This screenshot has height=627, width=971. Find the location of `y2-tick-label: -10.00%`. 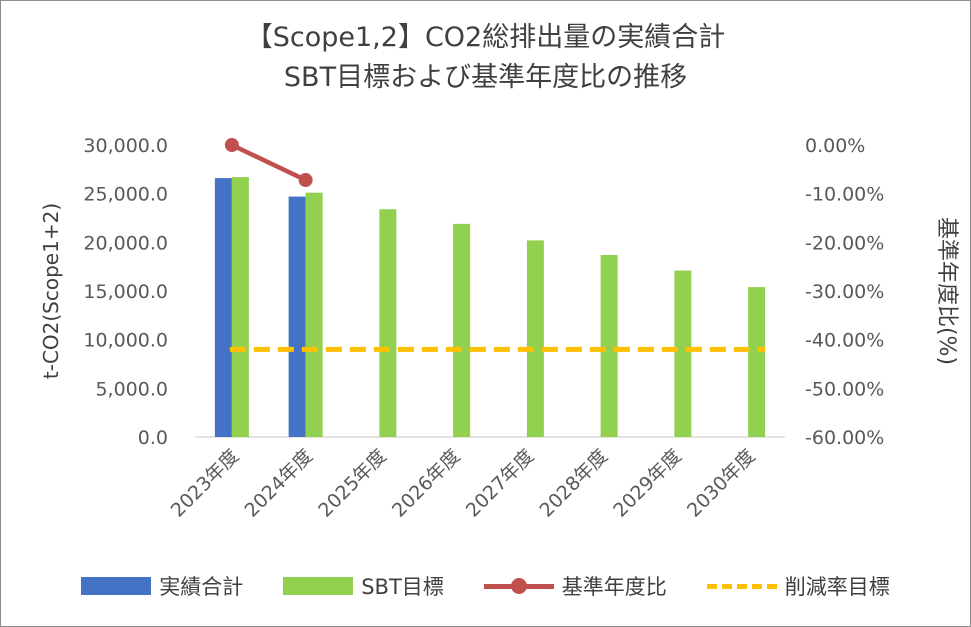

y2-tick-label: -10.00% is located at coordinates (844, 195).